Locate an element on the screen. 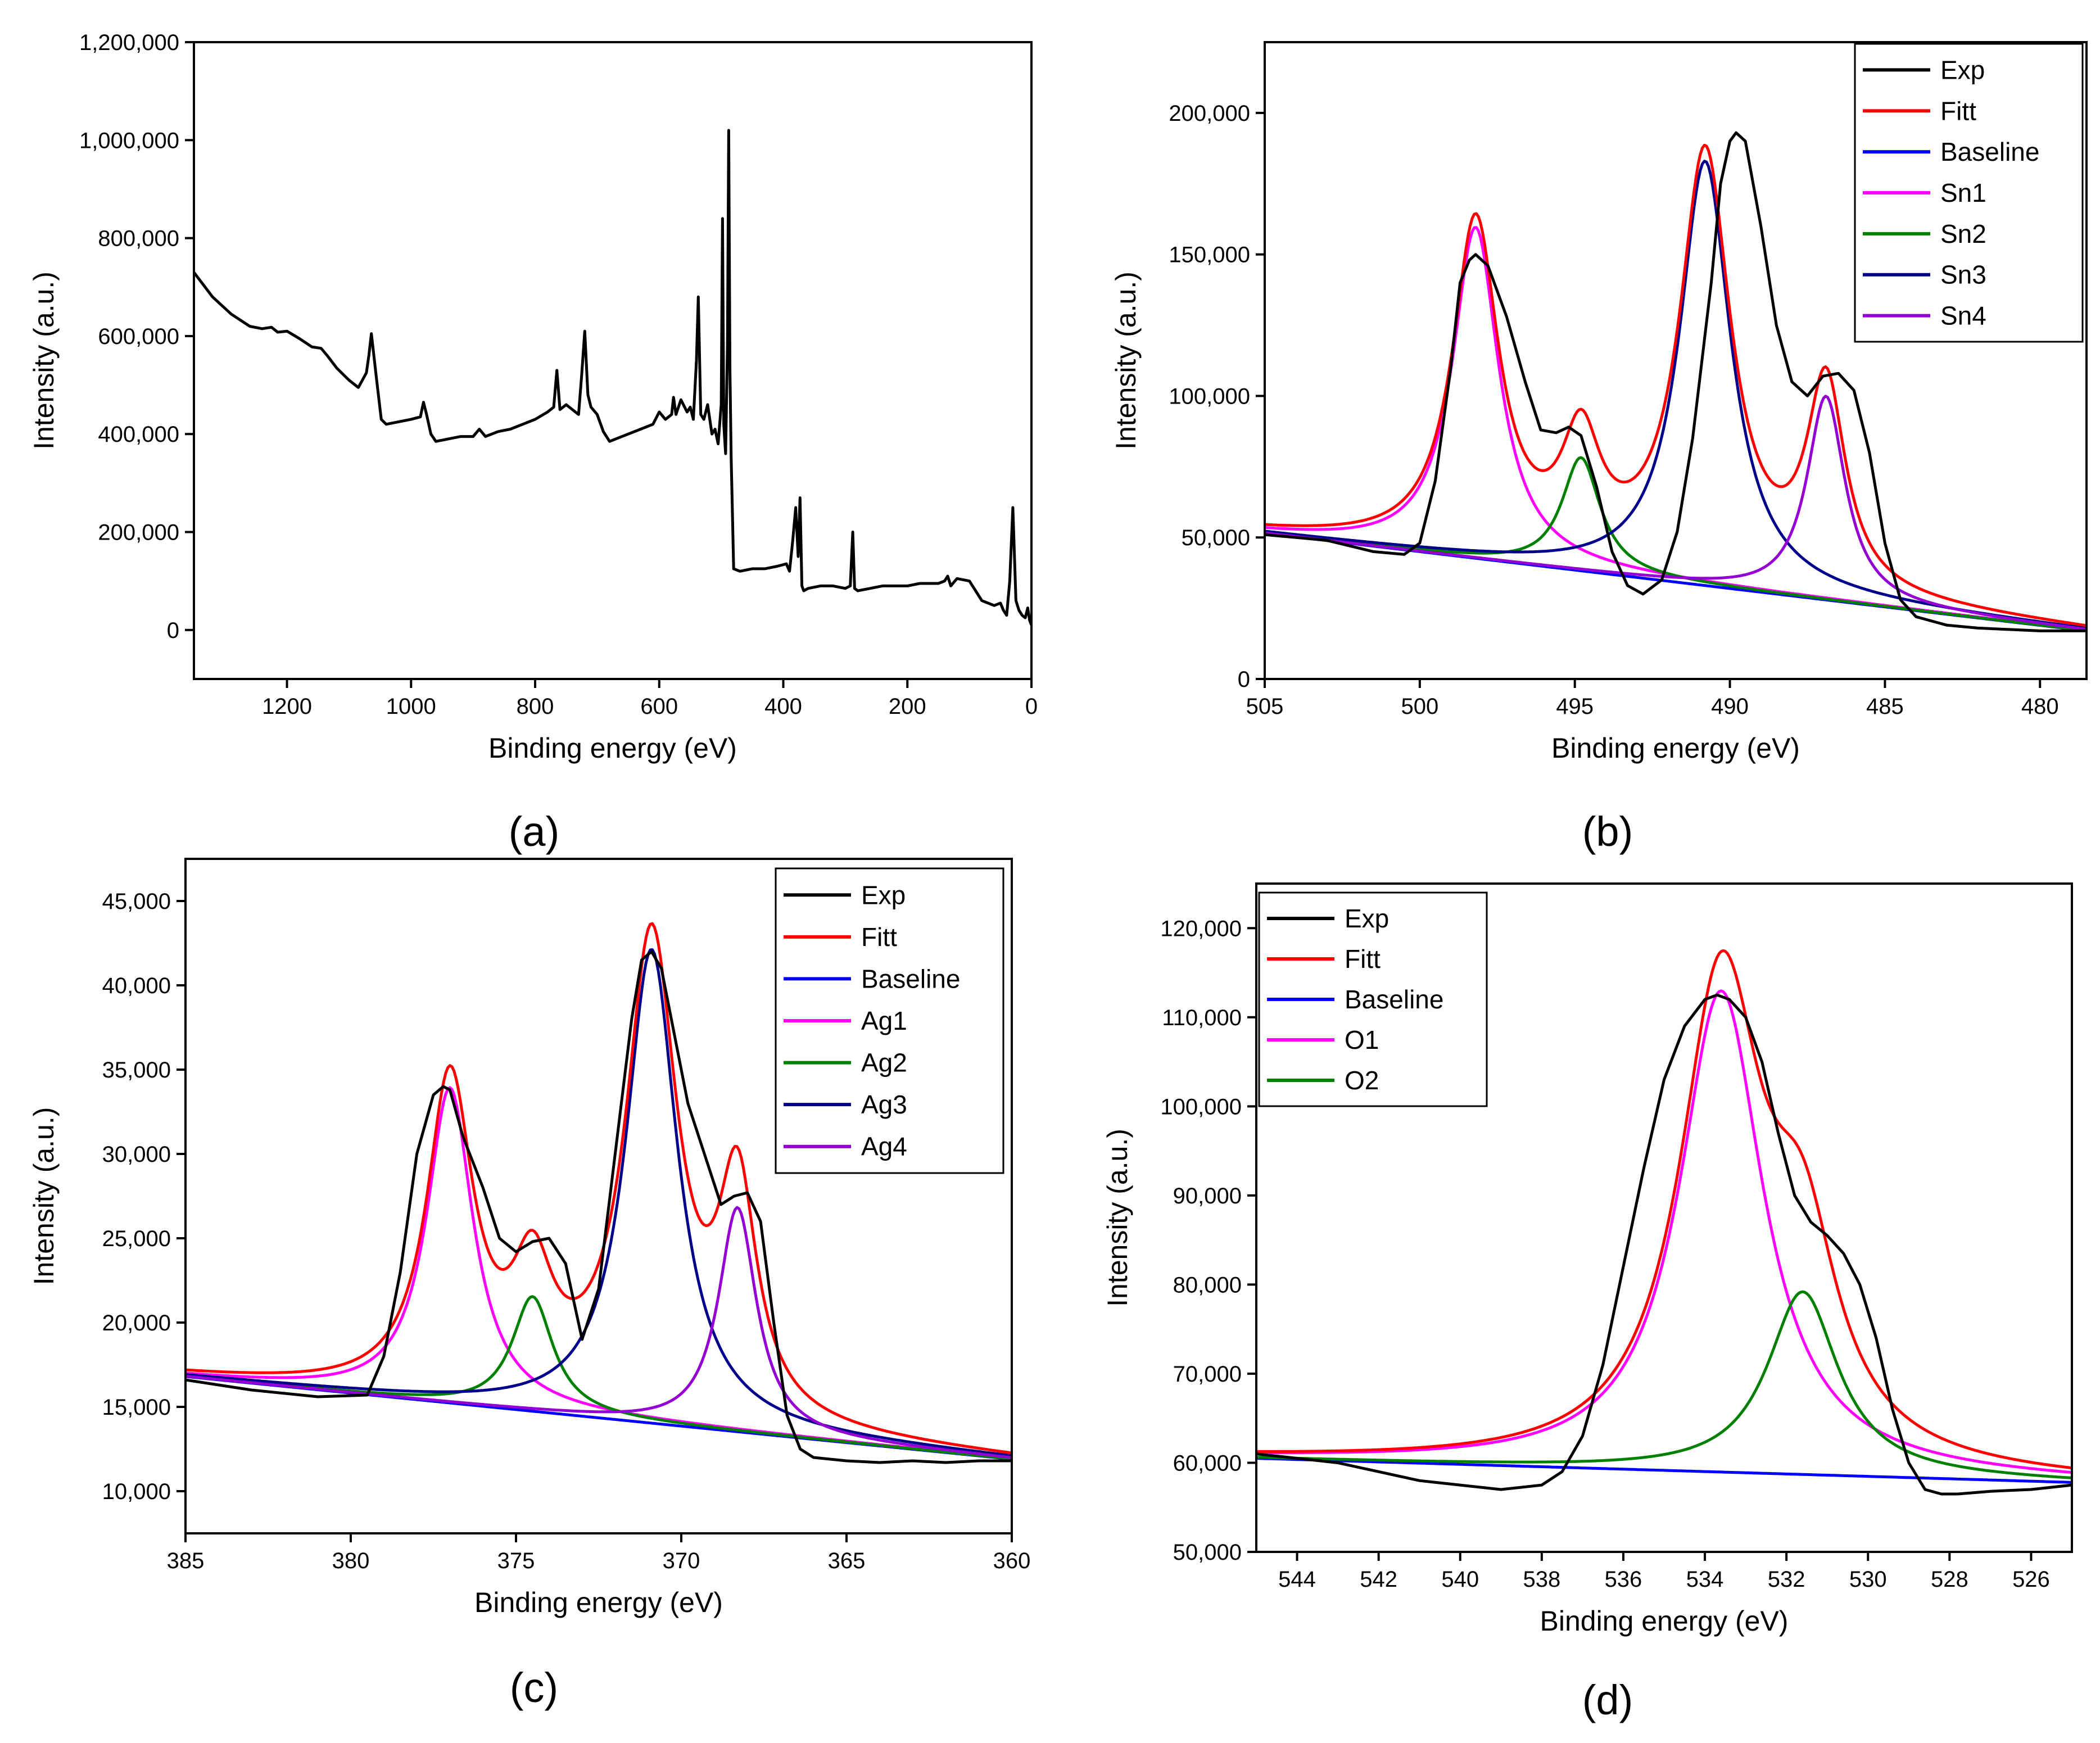 The width and height of the screenshot is (2100, 1743). x-tick-label: 485 is located at coordinates (1885, 706).